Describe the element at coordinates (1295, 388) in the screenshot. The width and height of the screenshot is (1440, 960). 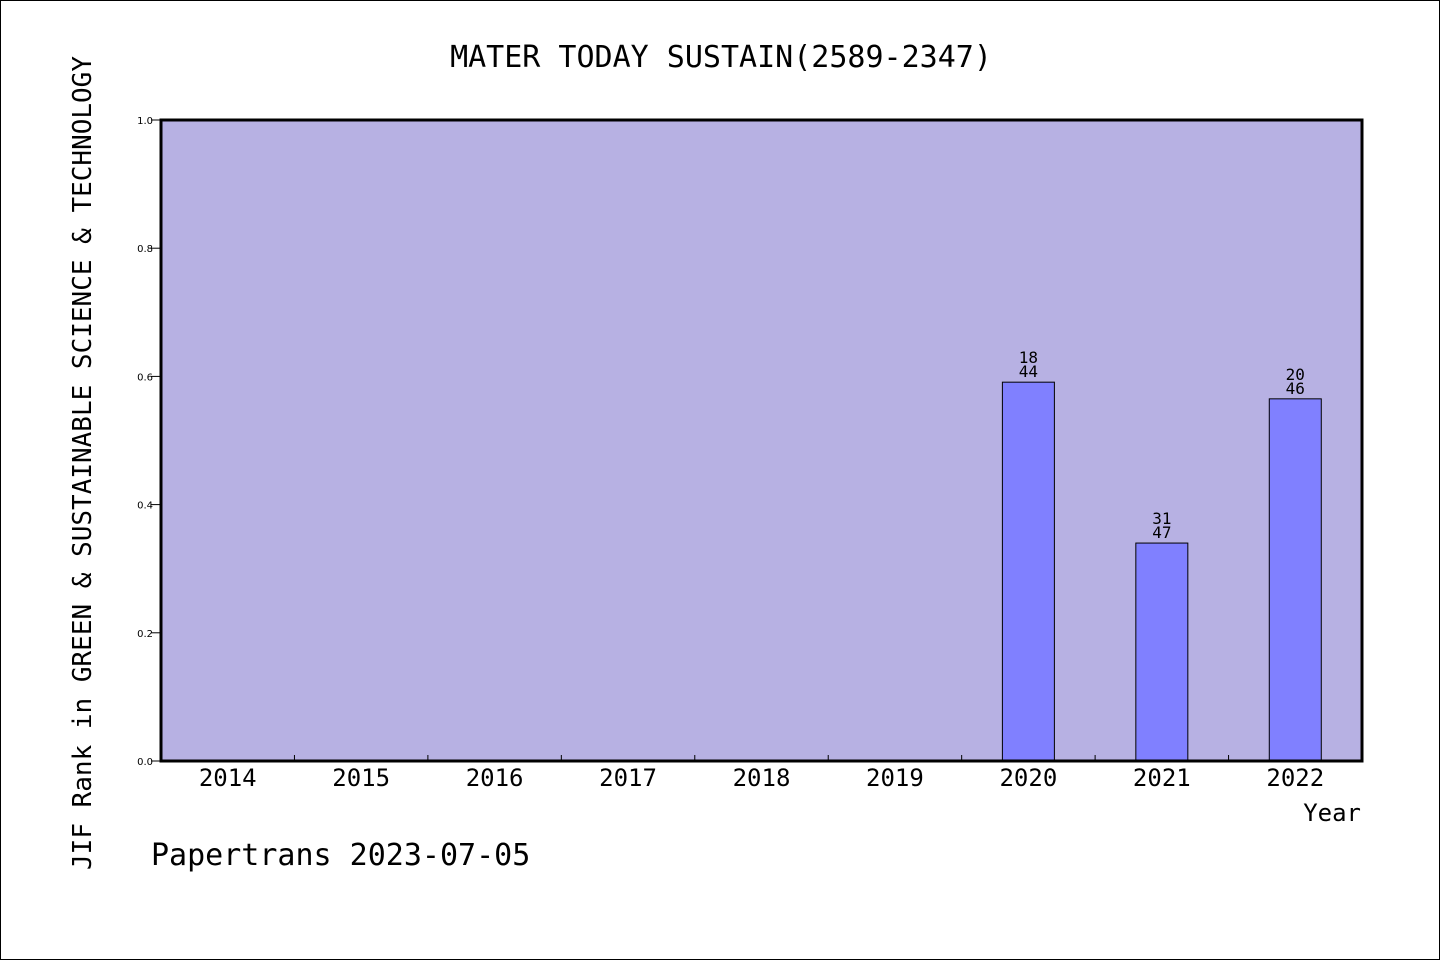
I see `bar-label-total-2022: 46` at that location.